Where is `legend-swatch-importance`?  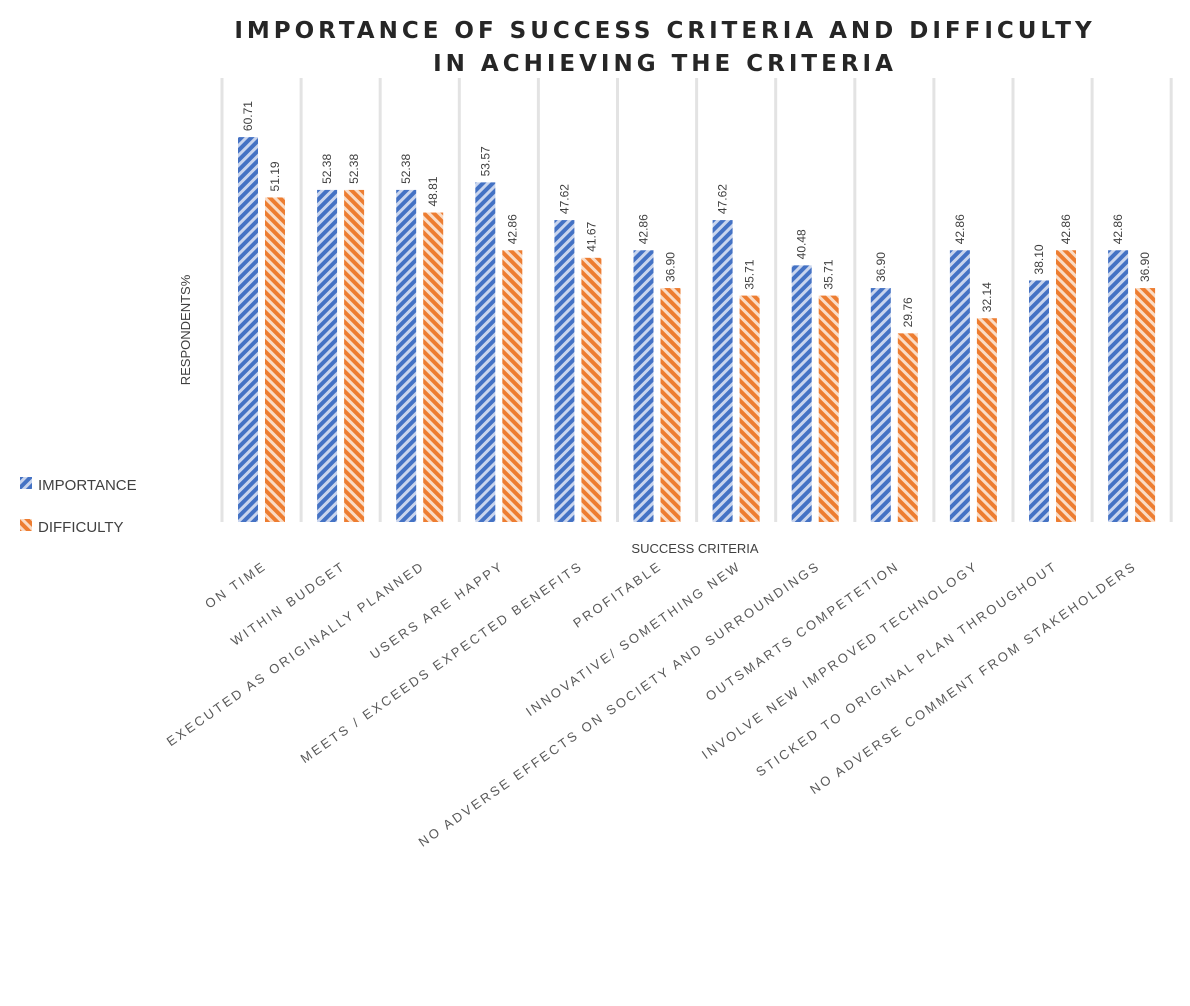
legend-swatch-importance is located at coordinates (26, 483).